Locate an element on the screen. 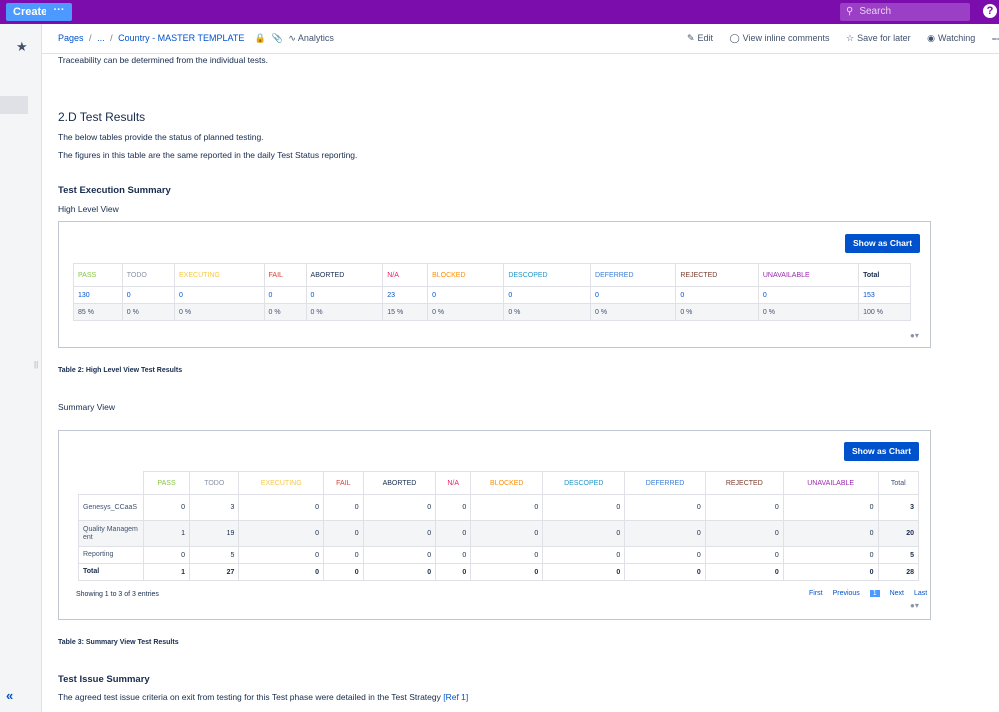  star-icon: ★ is located at coordinates (22, 46).